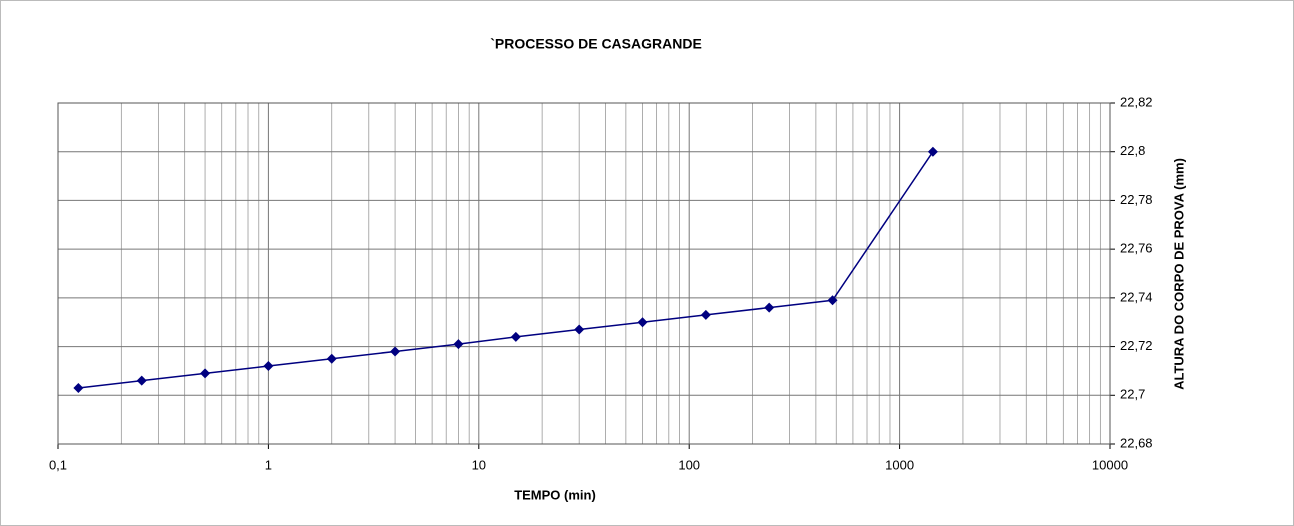 This screenshot has height=526, width=1294. I want to click on x-tick-label: 0,1, so click(58, 464).